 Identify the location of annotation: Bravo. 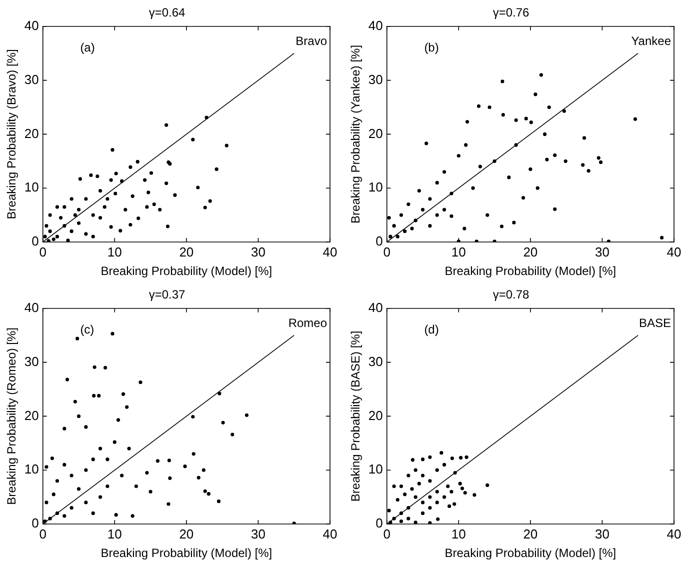
(312, 41).